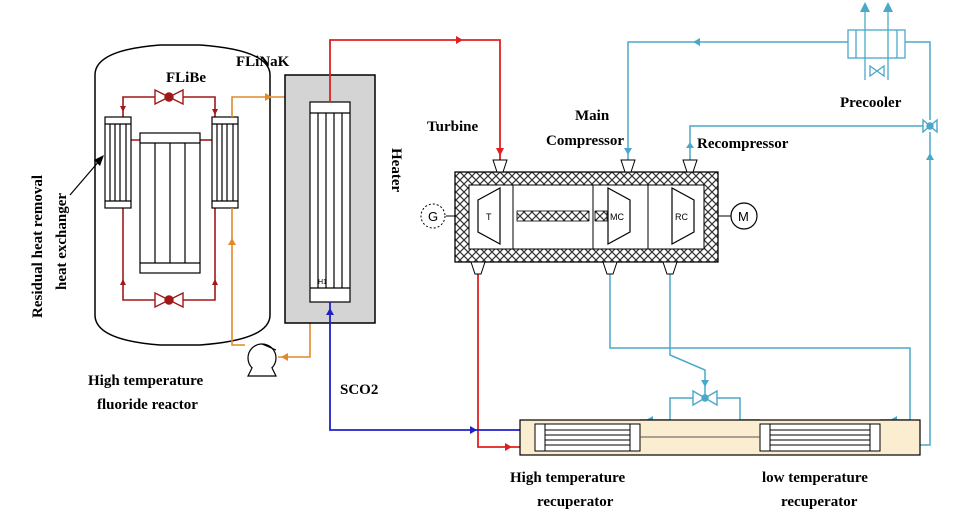 This screenshot has height=521, width=971. I want to click on main-compressor-shape, so click(619, 216).